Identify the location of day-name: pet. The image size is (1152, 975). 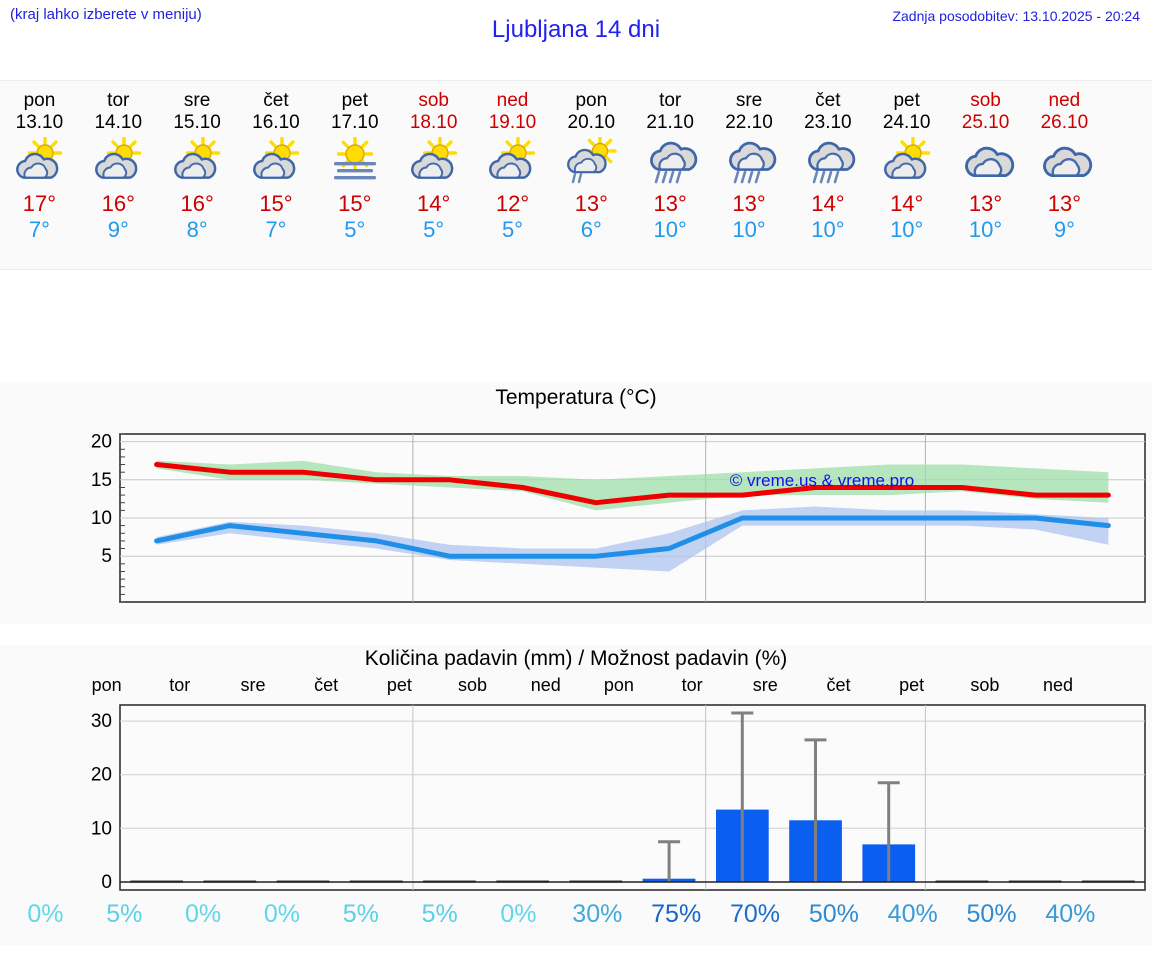
(906, 100).